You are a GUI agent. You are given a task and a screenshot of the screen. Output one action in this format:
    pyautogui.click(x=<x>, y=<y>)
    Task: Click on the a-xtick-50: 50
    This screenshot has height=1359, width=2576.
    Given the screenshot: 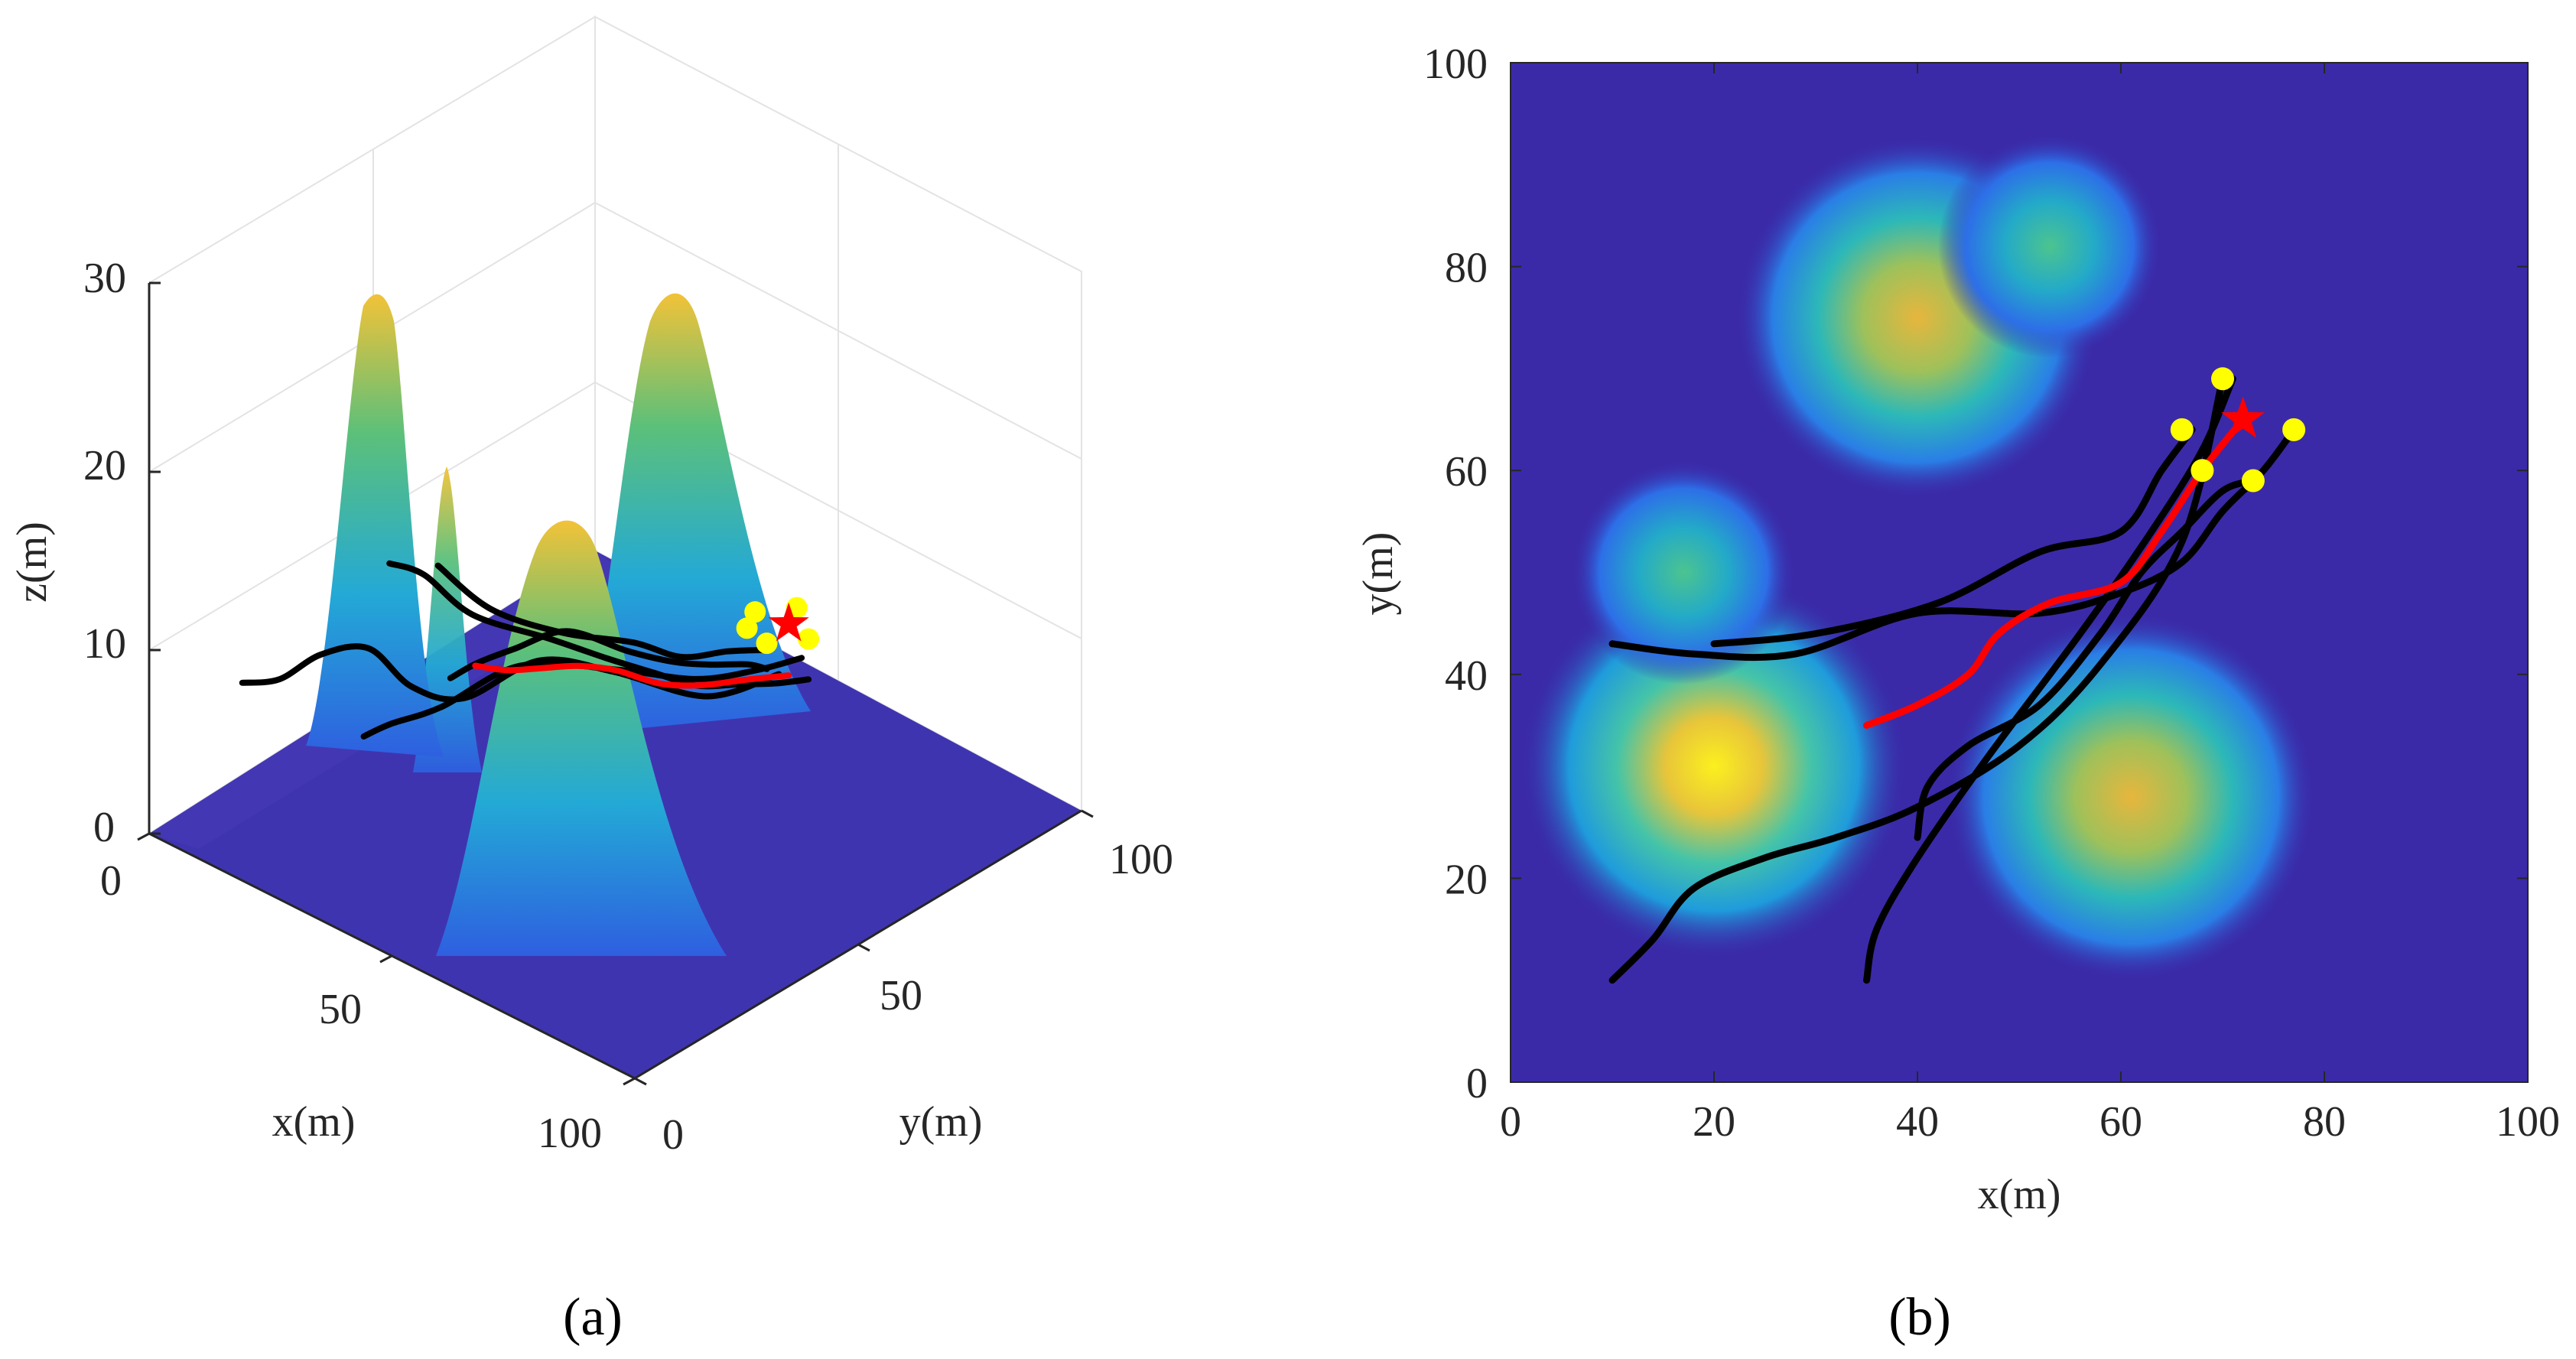 What is the action you would take?
    pyautogui.click(x=340, y=1009)
    